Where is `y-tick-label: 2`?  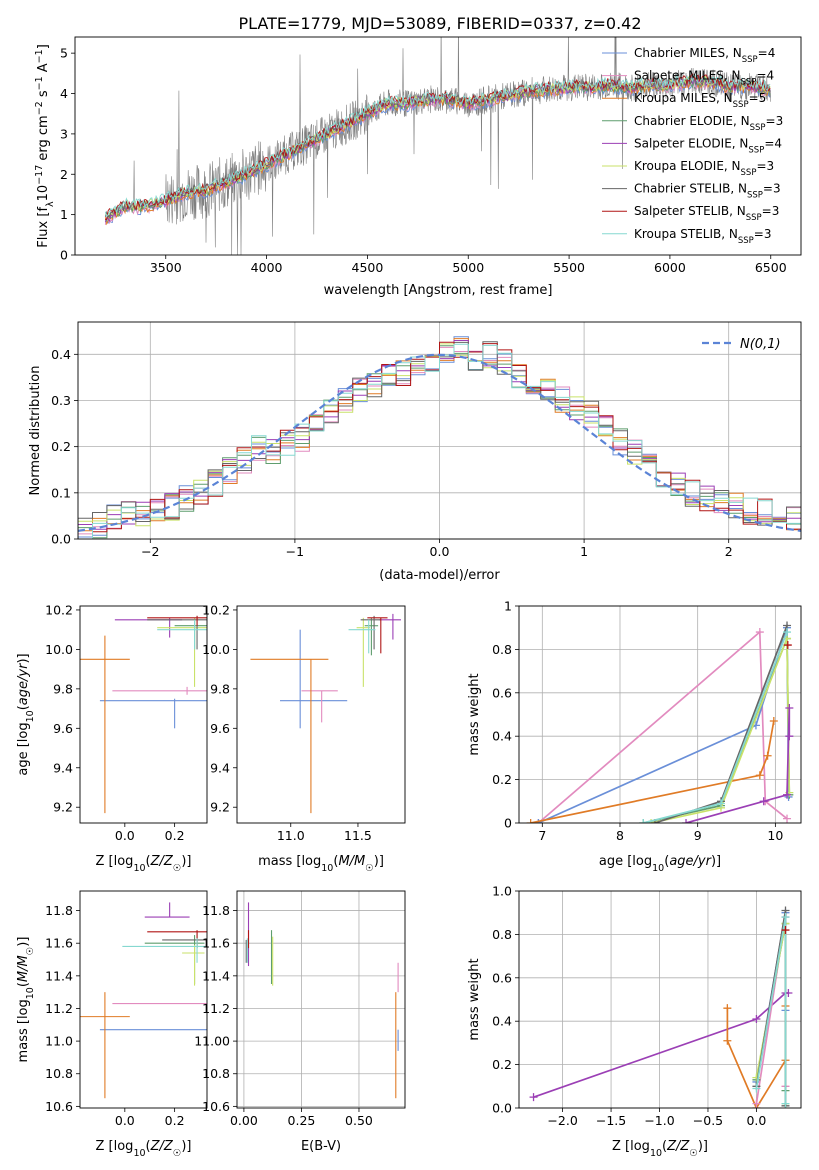 y-tick-label: 2 is located at coordinates (64, 174).